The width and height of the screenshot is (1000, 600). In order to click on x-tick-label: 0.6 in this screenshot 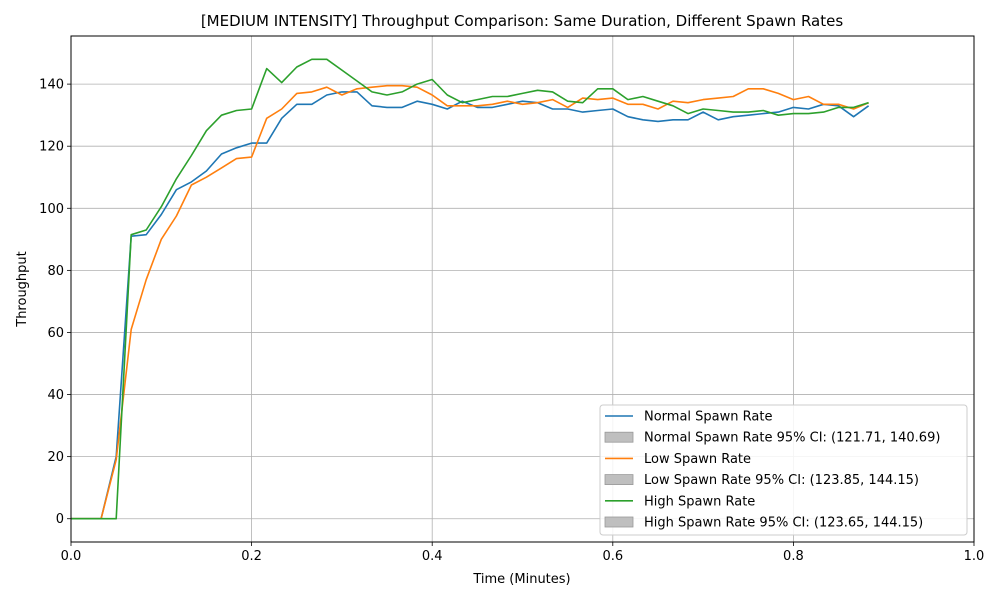, I will do `click(612, 556)`.